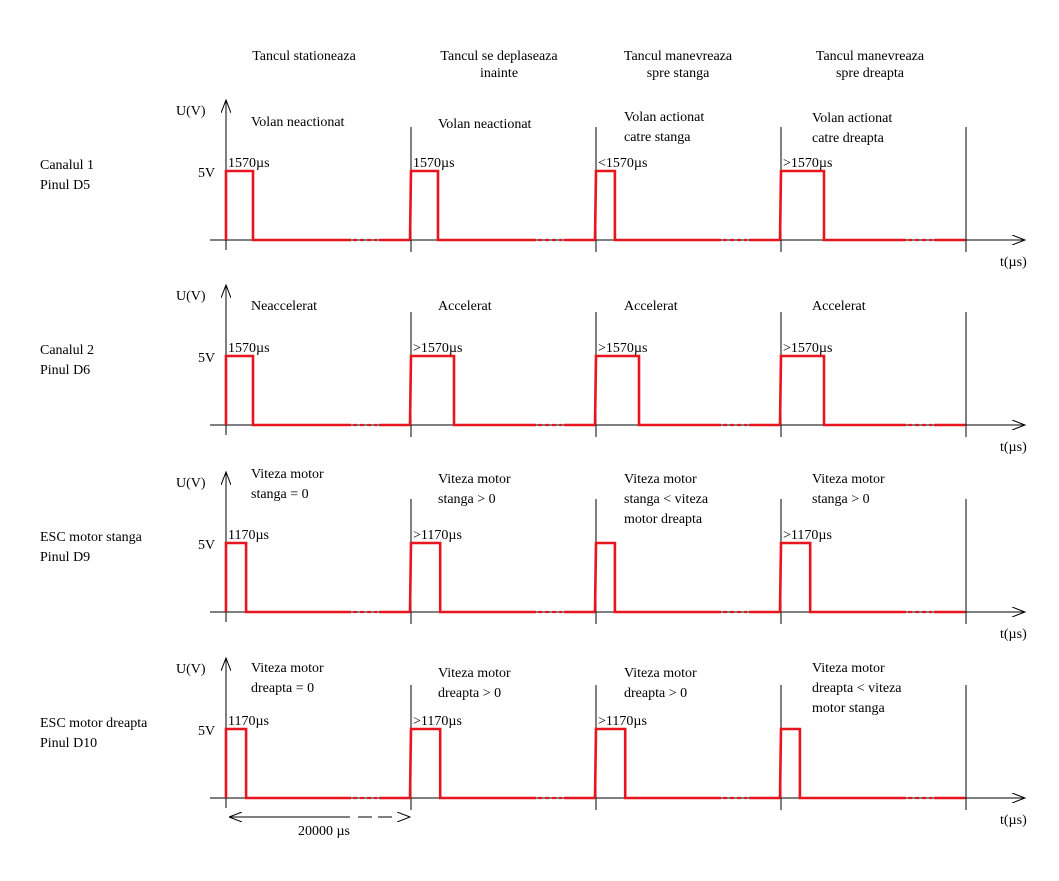 The width and height of the screenshot is (1059, 881). What do you see at coordinates (663, 519) in the screenshot?
I see `state-description: motor dreapta` at bounding box center [663, 519].